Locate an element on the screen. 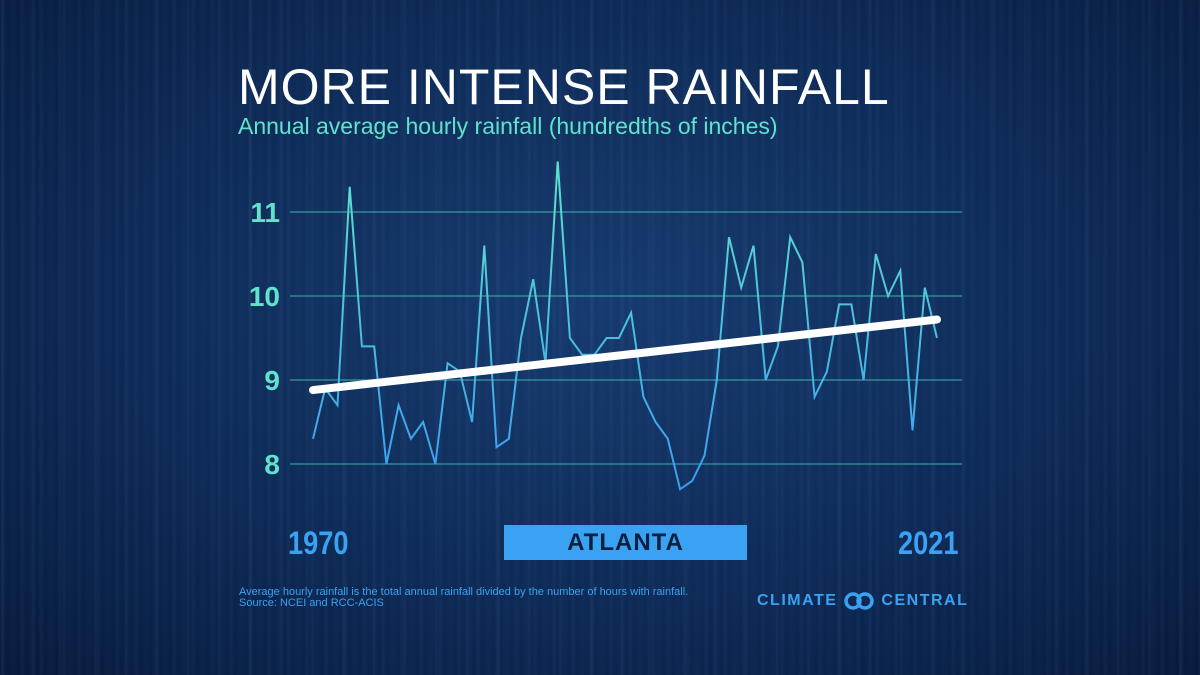  chart-title: MORE INTENSE RAINFALL is located at coordinates (564, 87).